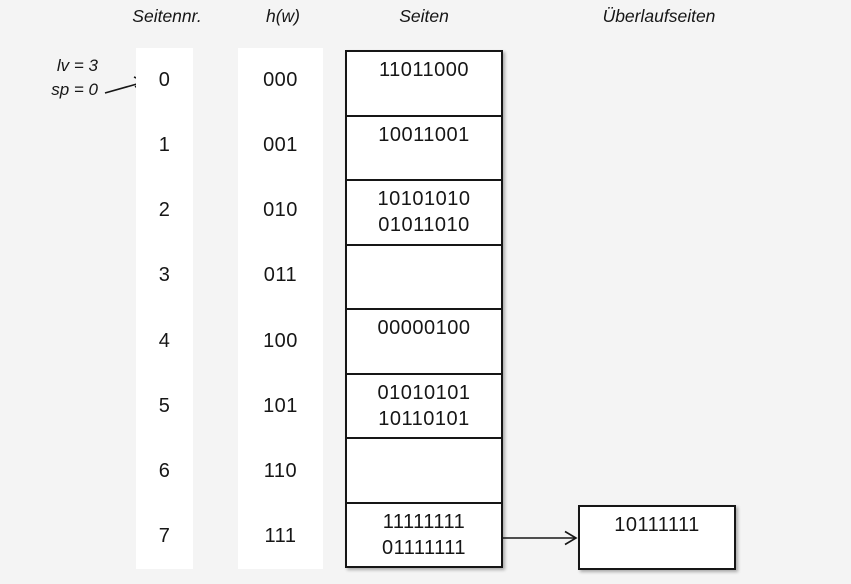 Image resolution: width=851 pixels, height=584 pixels. I want to click on column-header-seiten: Seiten, so click(424, 16).